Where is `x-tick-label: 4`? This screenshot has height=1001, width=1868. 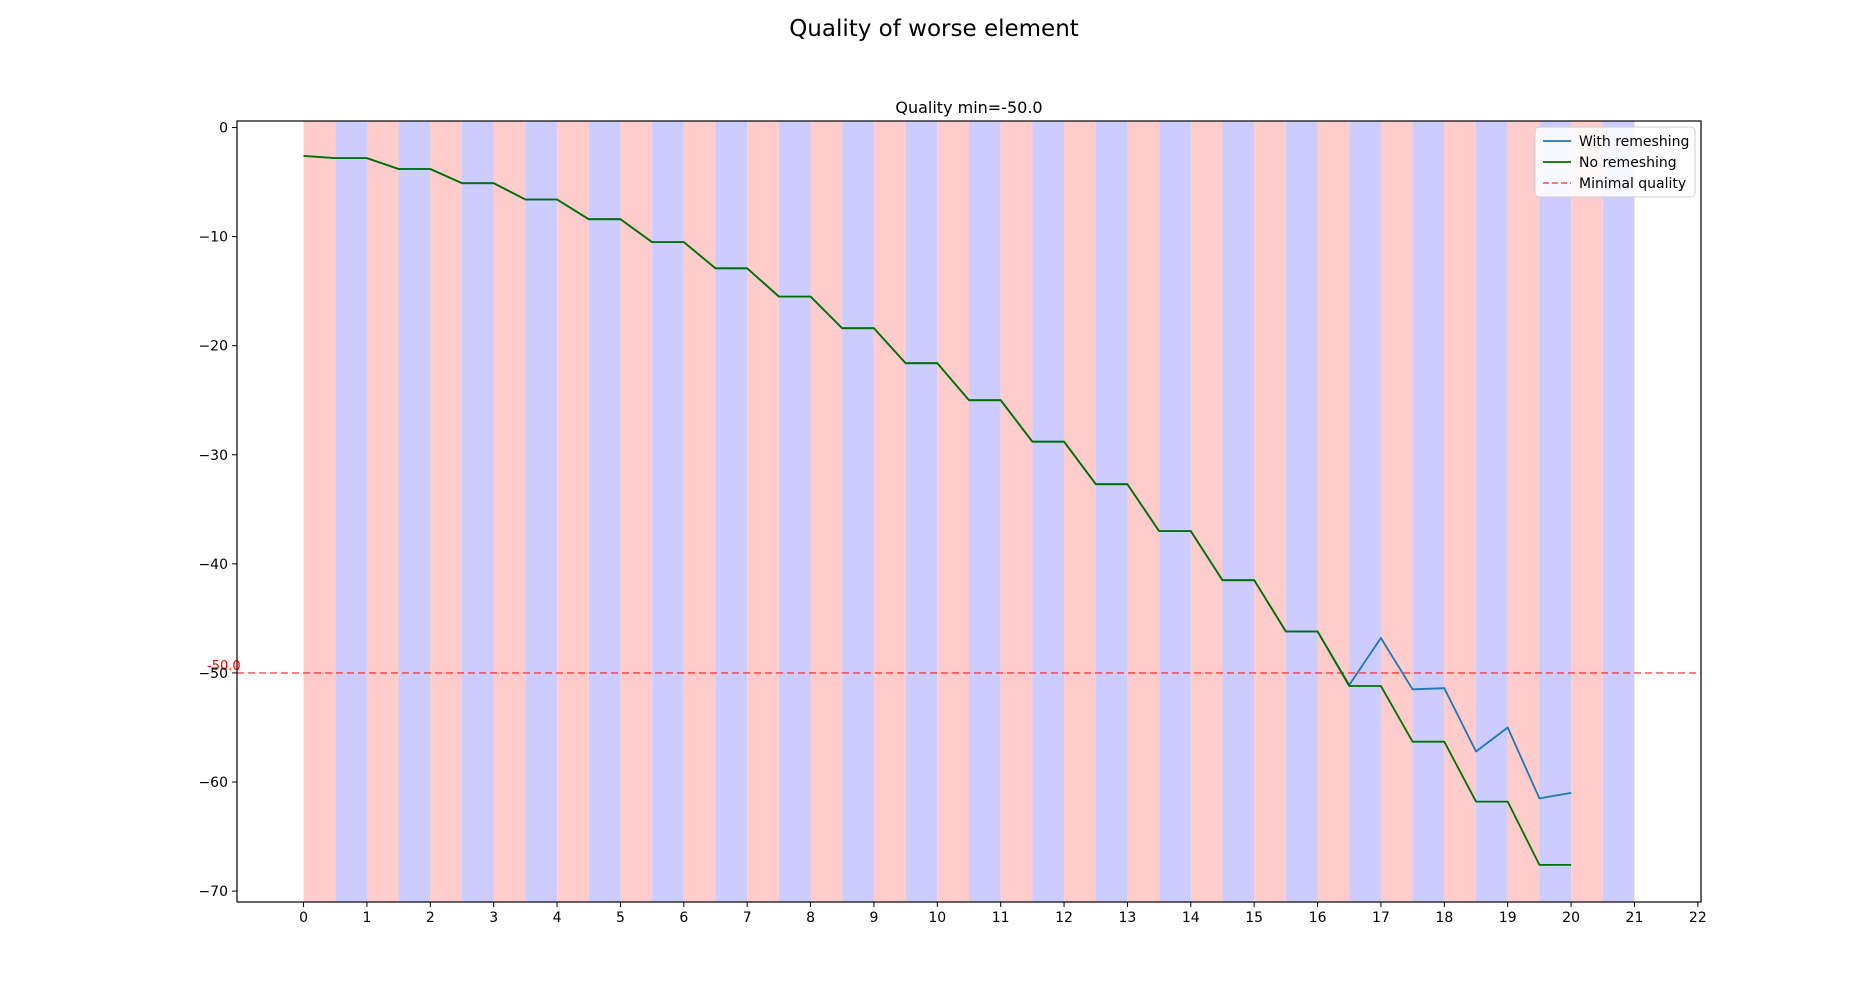
x-tick-label: 4 is located at coordinates (557, 918).